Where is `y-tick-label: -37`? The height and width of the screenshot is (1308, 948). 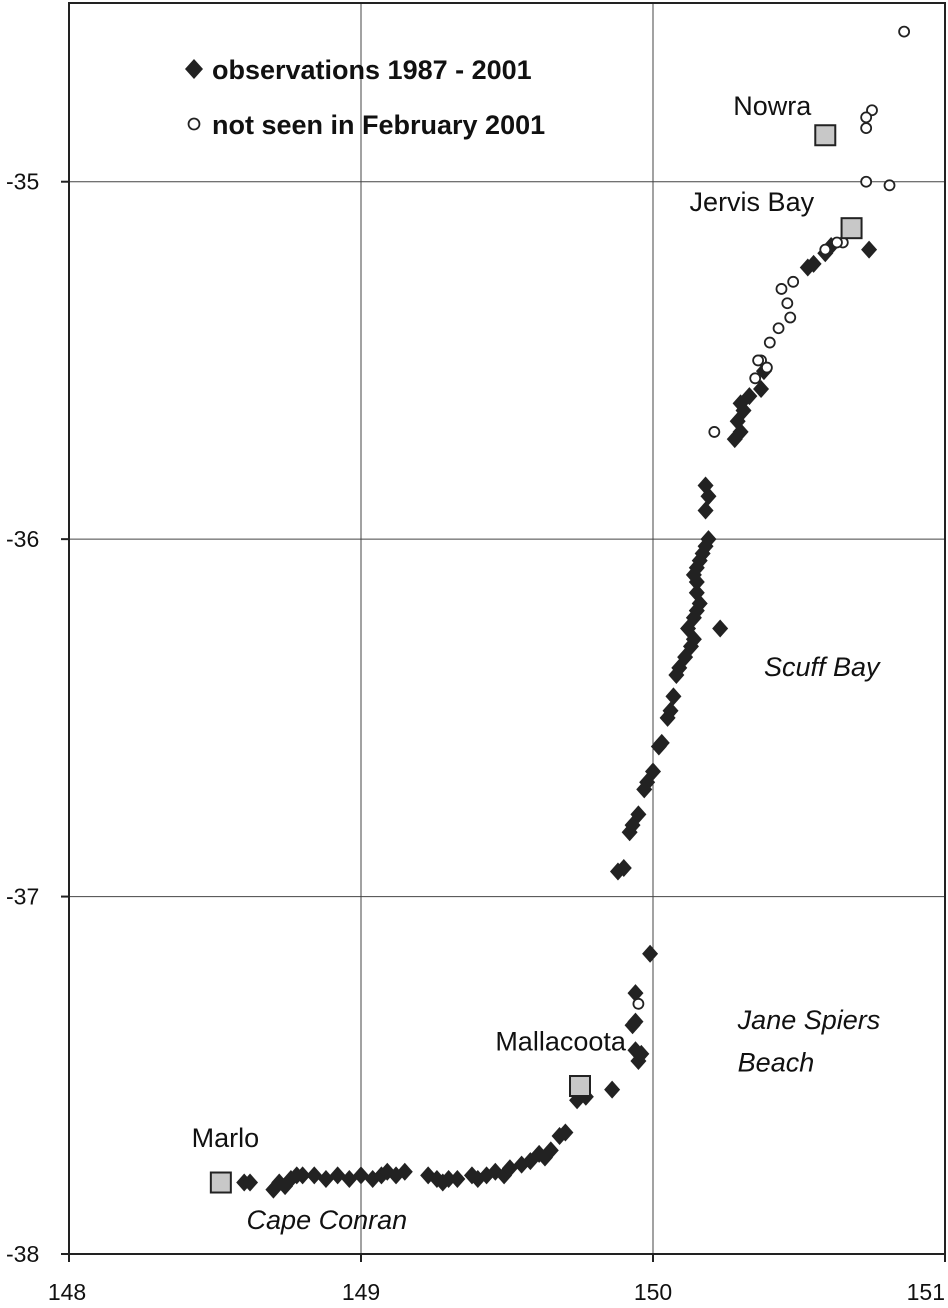
y-tick-label: -37 is located at coordinates (22, 897).